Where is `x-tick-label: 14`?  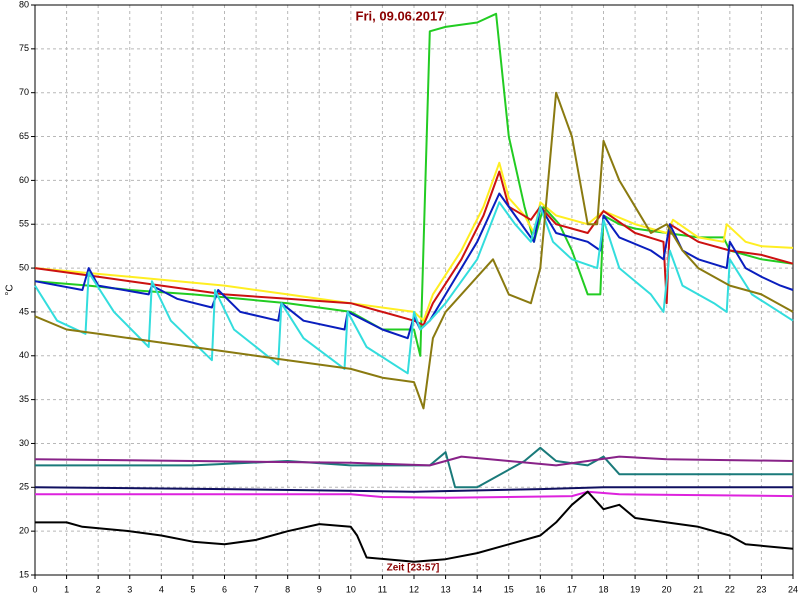
x-tick-label: 14 is located at coordinates (477, 589).